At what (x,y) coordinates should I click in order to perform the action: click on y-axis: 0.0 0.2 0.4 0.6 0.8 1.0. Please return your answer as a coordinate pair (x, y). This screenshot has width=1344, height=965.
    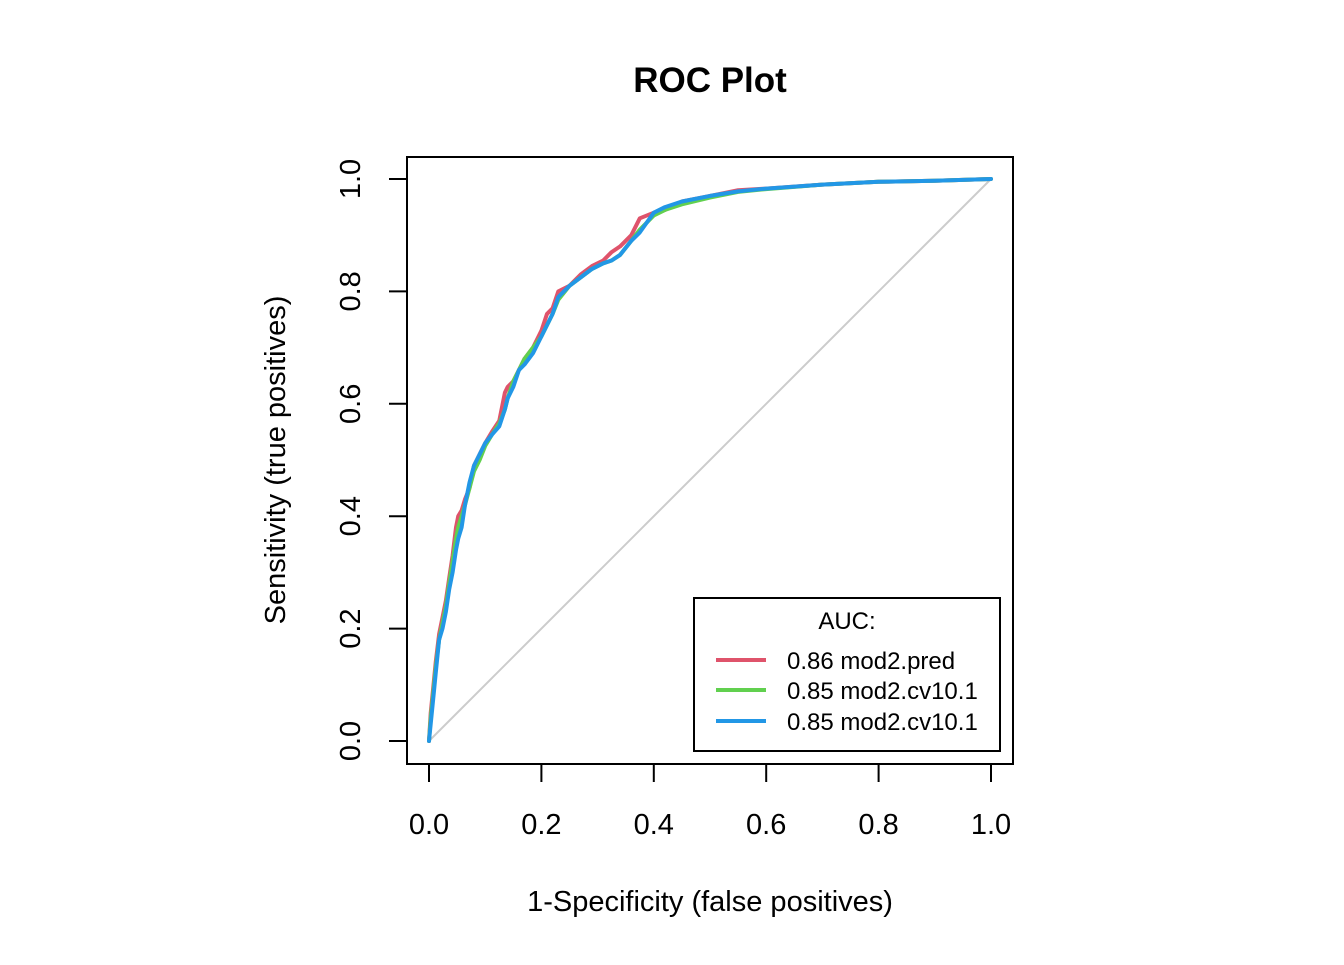
    Looking at the image, I should click on (371, 460).